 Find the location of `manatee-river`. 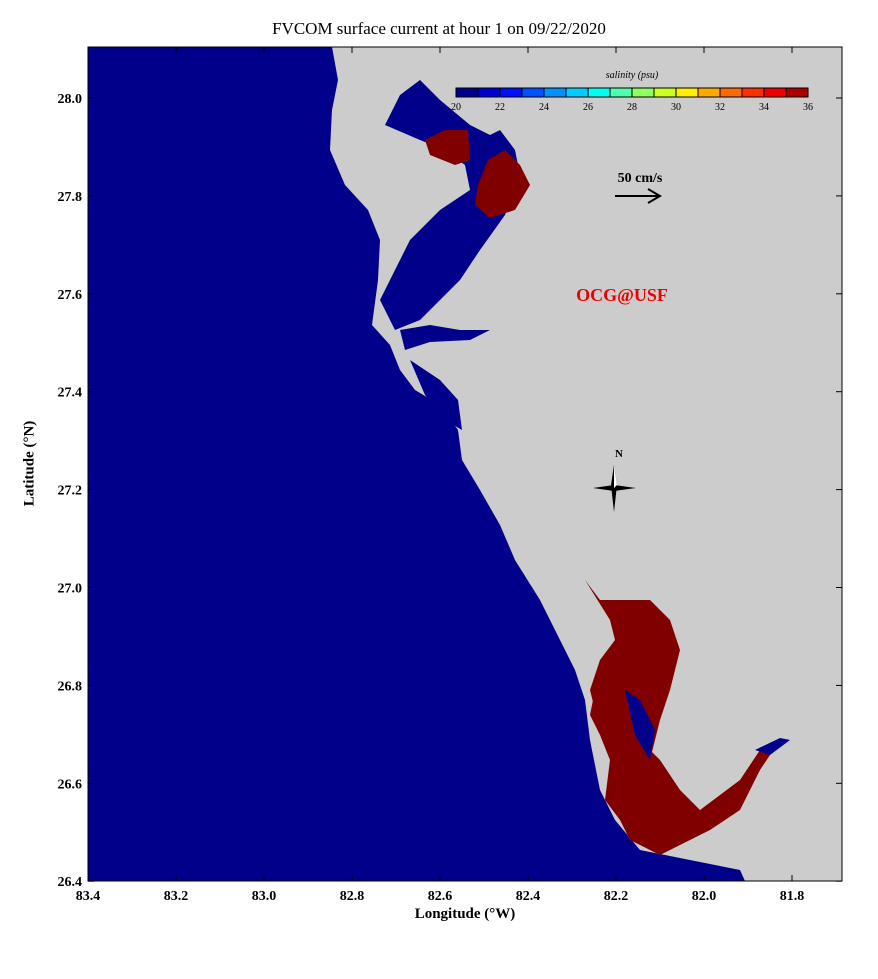

manatee-river is located at coordinates (445, 337).